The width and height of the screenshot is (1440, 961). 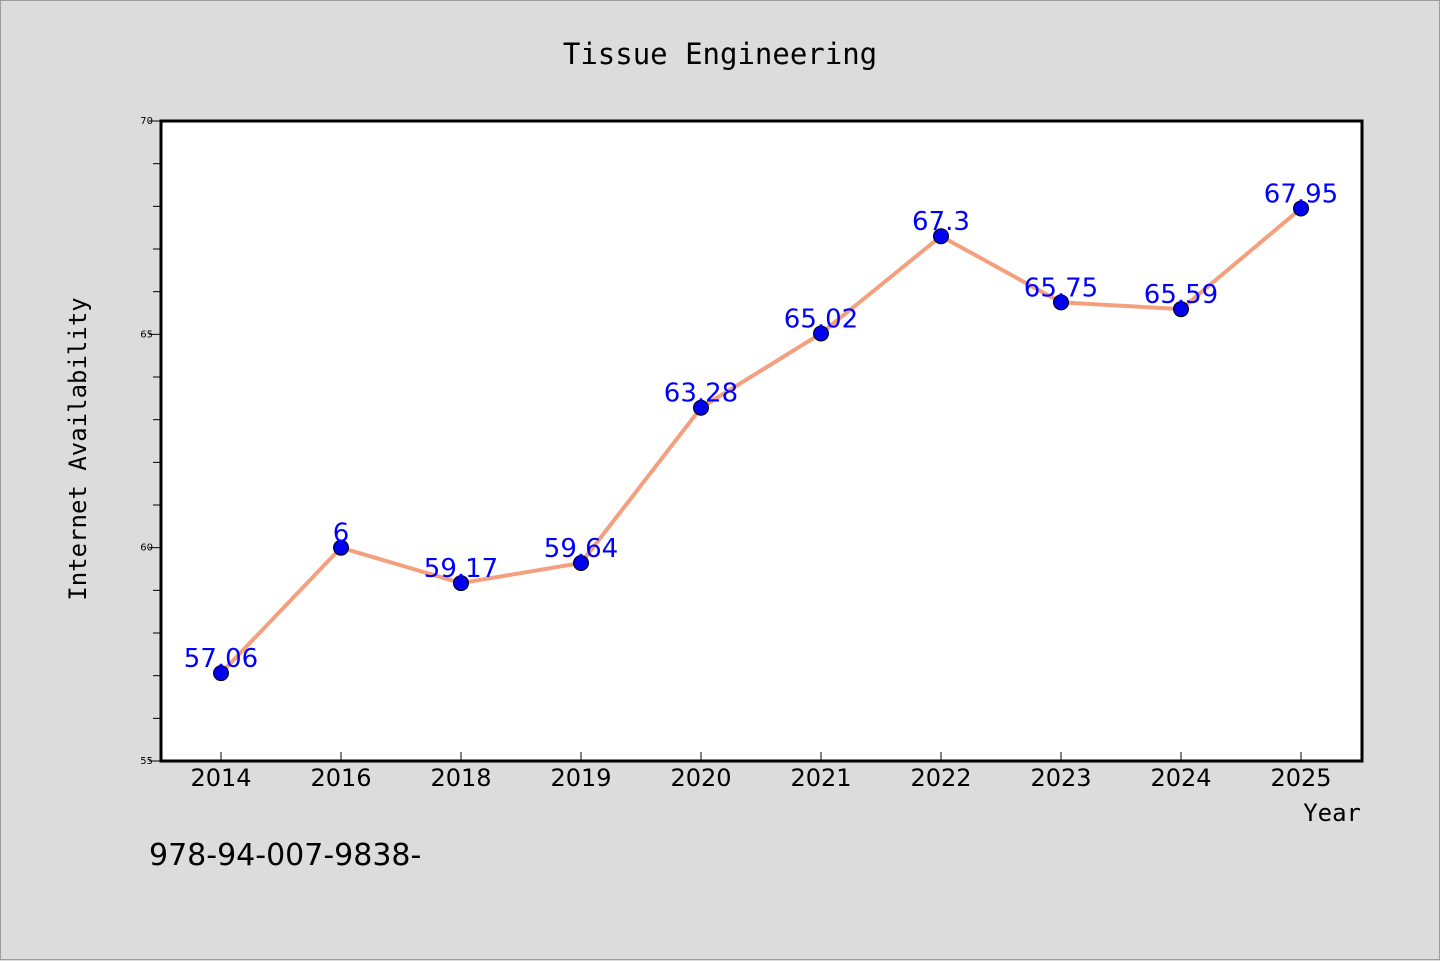 What do you see at coordinates (820, 778) in the screenshot?
I see `x-tick-label: 2021` at bounding box center [820, 778].